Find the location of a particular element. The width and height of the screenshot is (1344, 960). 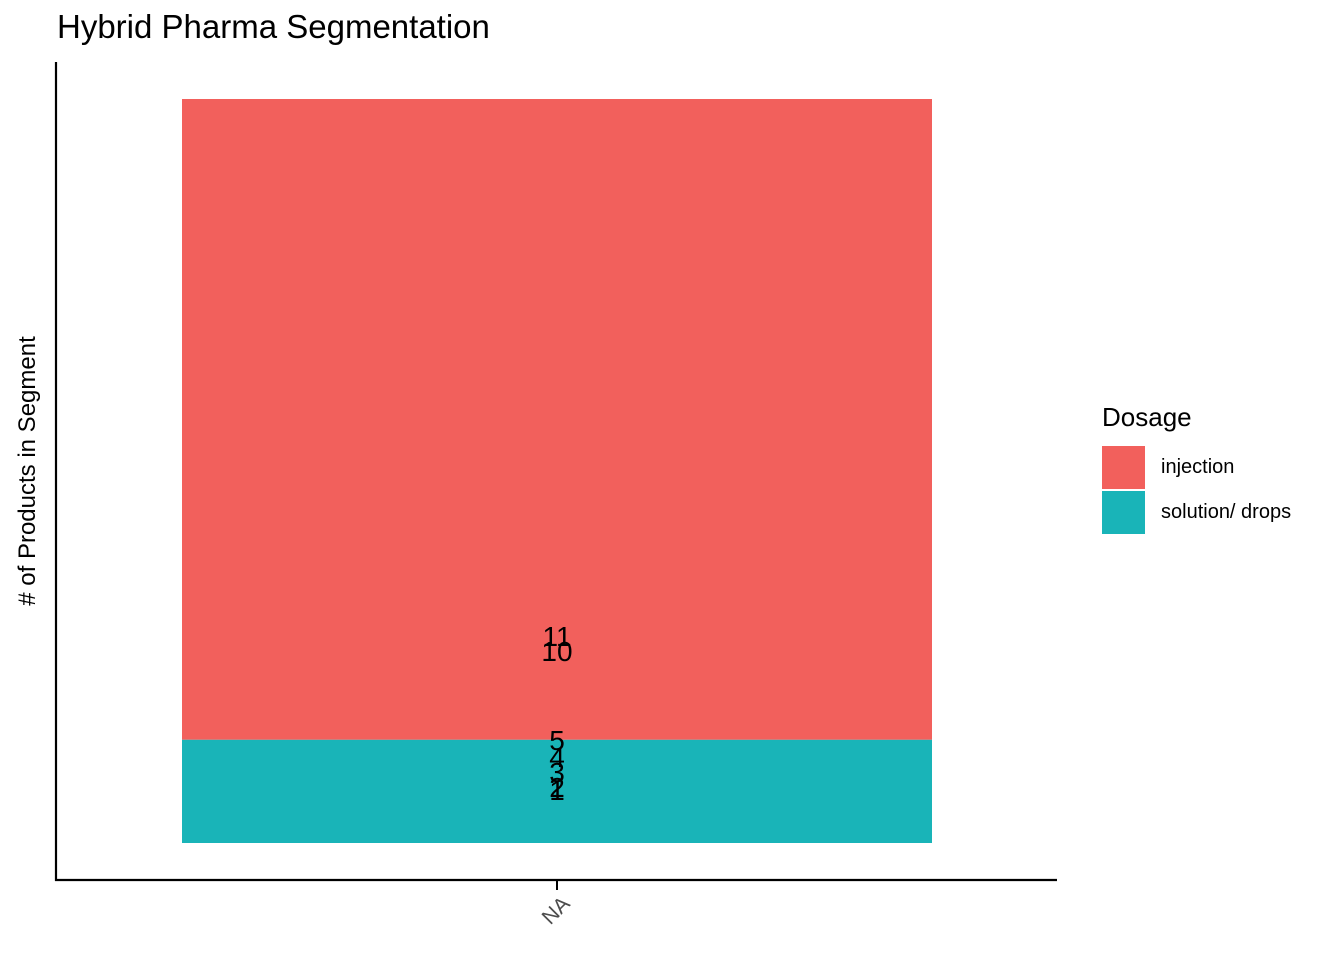

data-label: 2 is located at coordinates (557, 787).